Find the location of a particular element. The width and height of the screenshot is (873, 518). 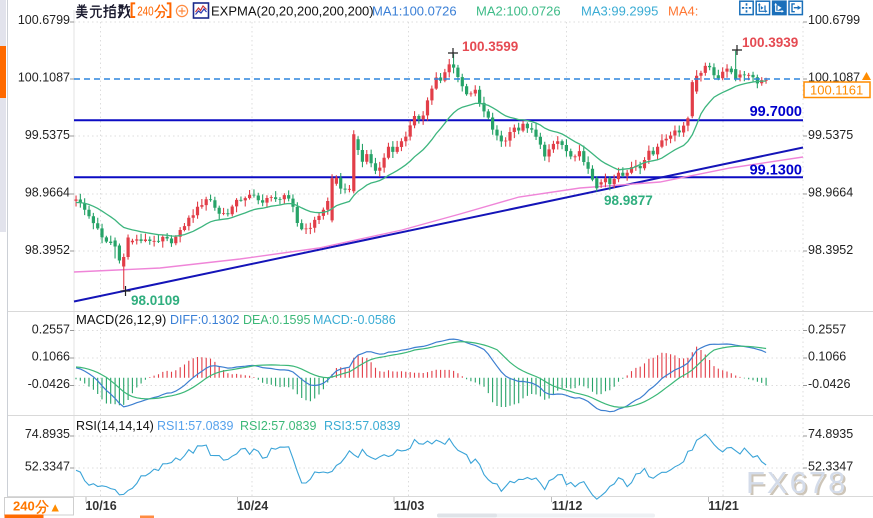

svg-text: MA1:100.0726 is located at coordinates (414, 11).